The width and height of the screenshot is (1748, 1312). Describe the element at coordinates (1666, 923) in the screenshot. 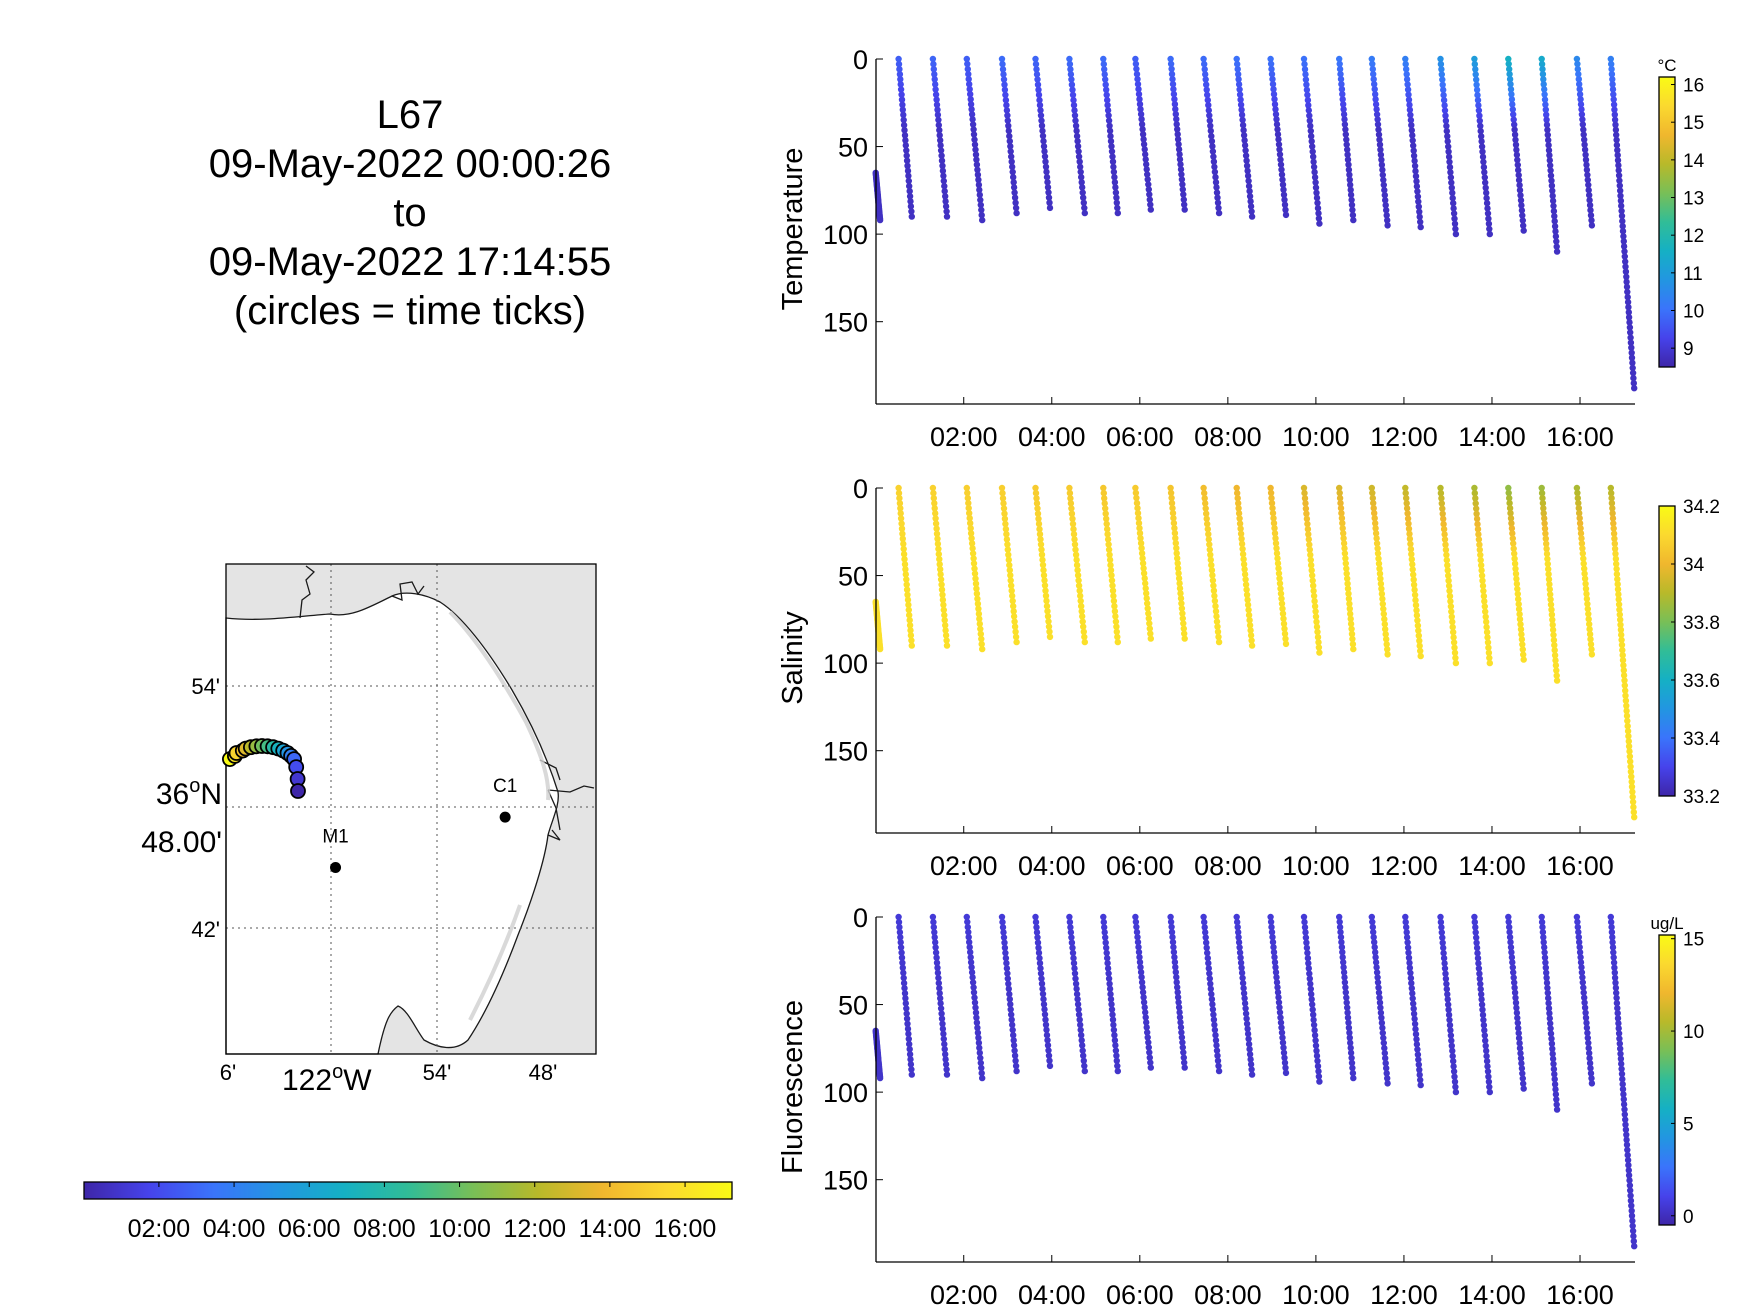

I see `colorbar-unit: ug/L` at that location.